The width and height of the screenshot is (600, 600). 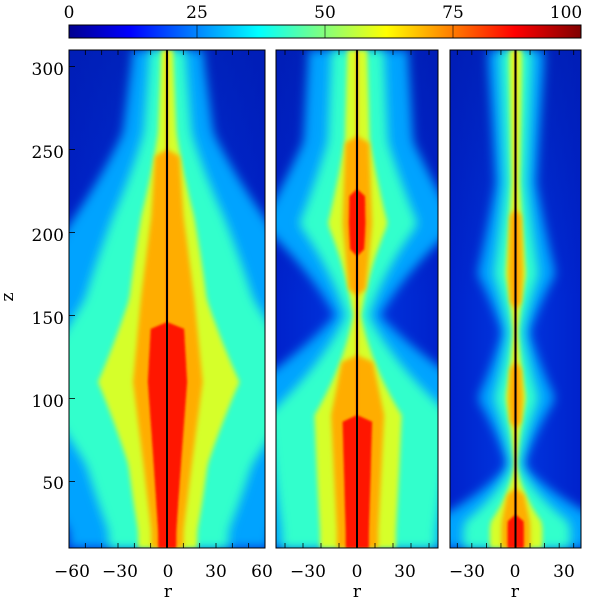 I want to click on colorbar-tick-label: 25, so click(x=197, y=13).